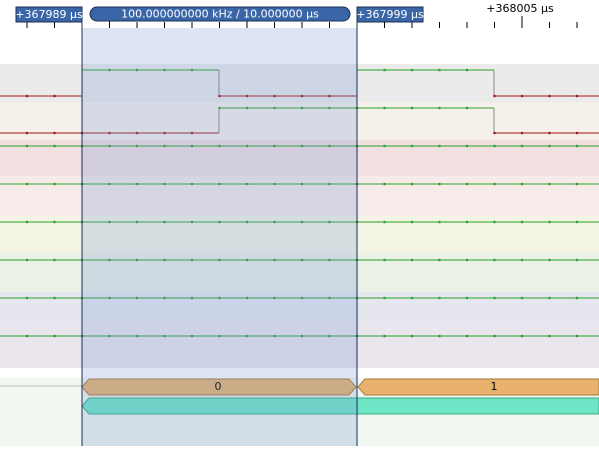 Image resolution: width=599 pixels, height=450 pixels. Describe the element at coordinates (494, 386) in the screenshot. I see `annotation-label: 1` at that location.